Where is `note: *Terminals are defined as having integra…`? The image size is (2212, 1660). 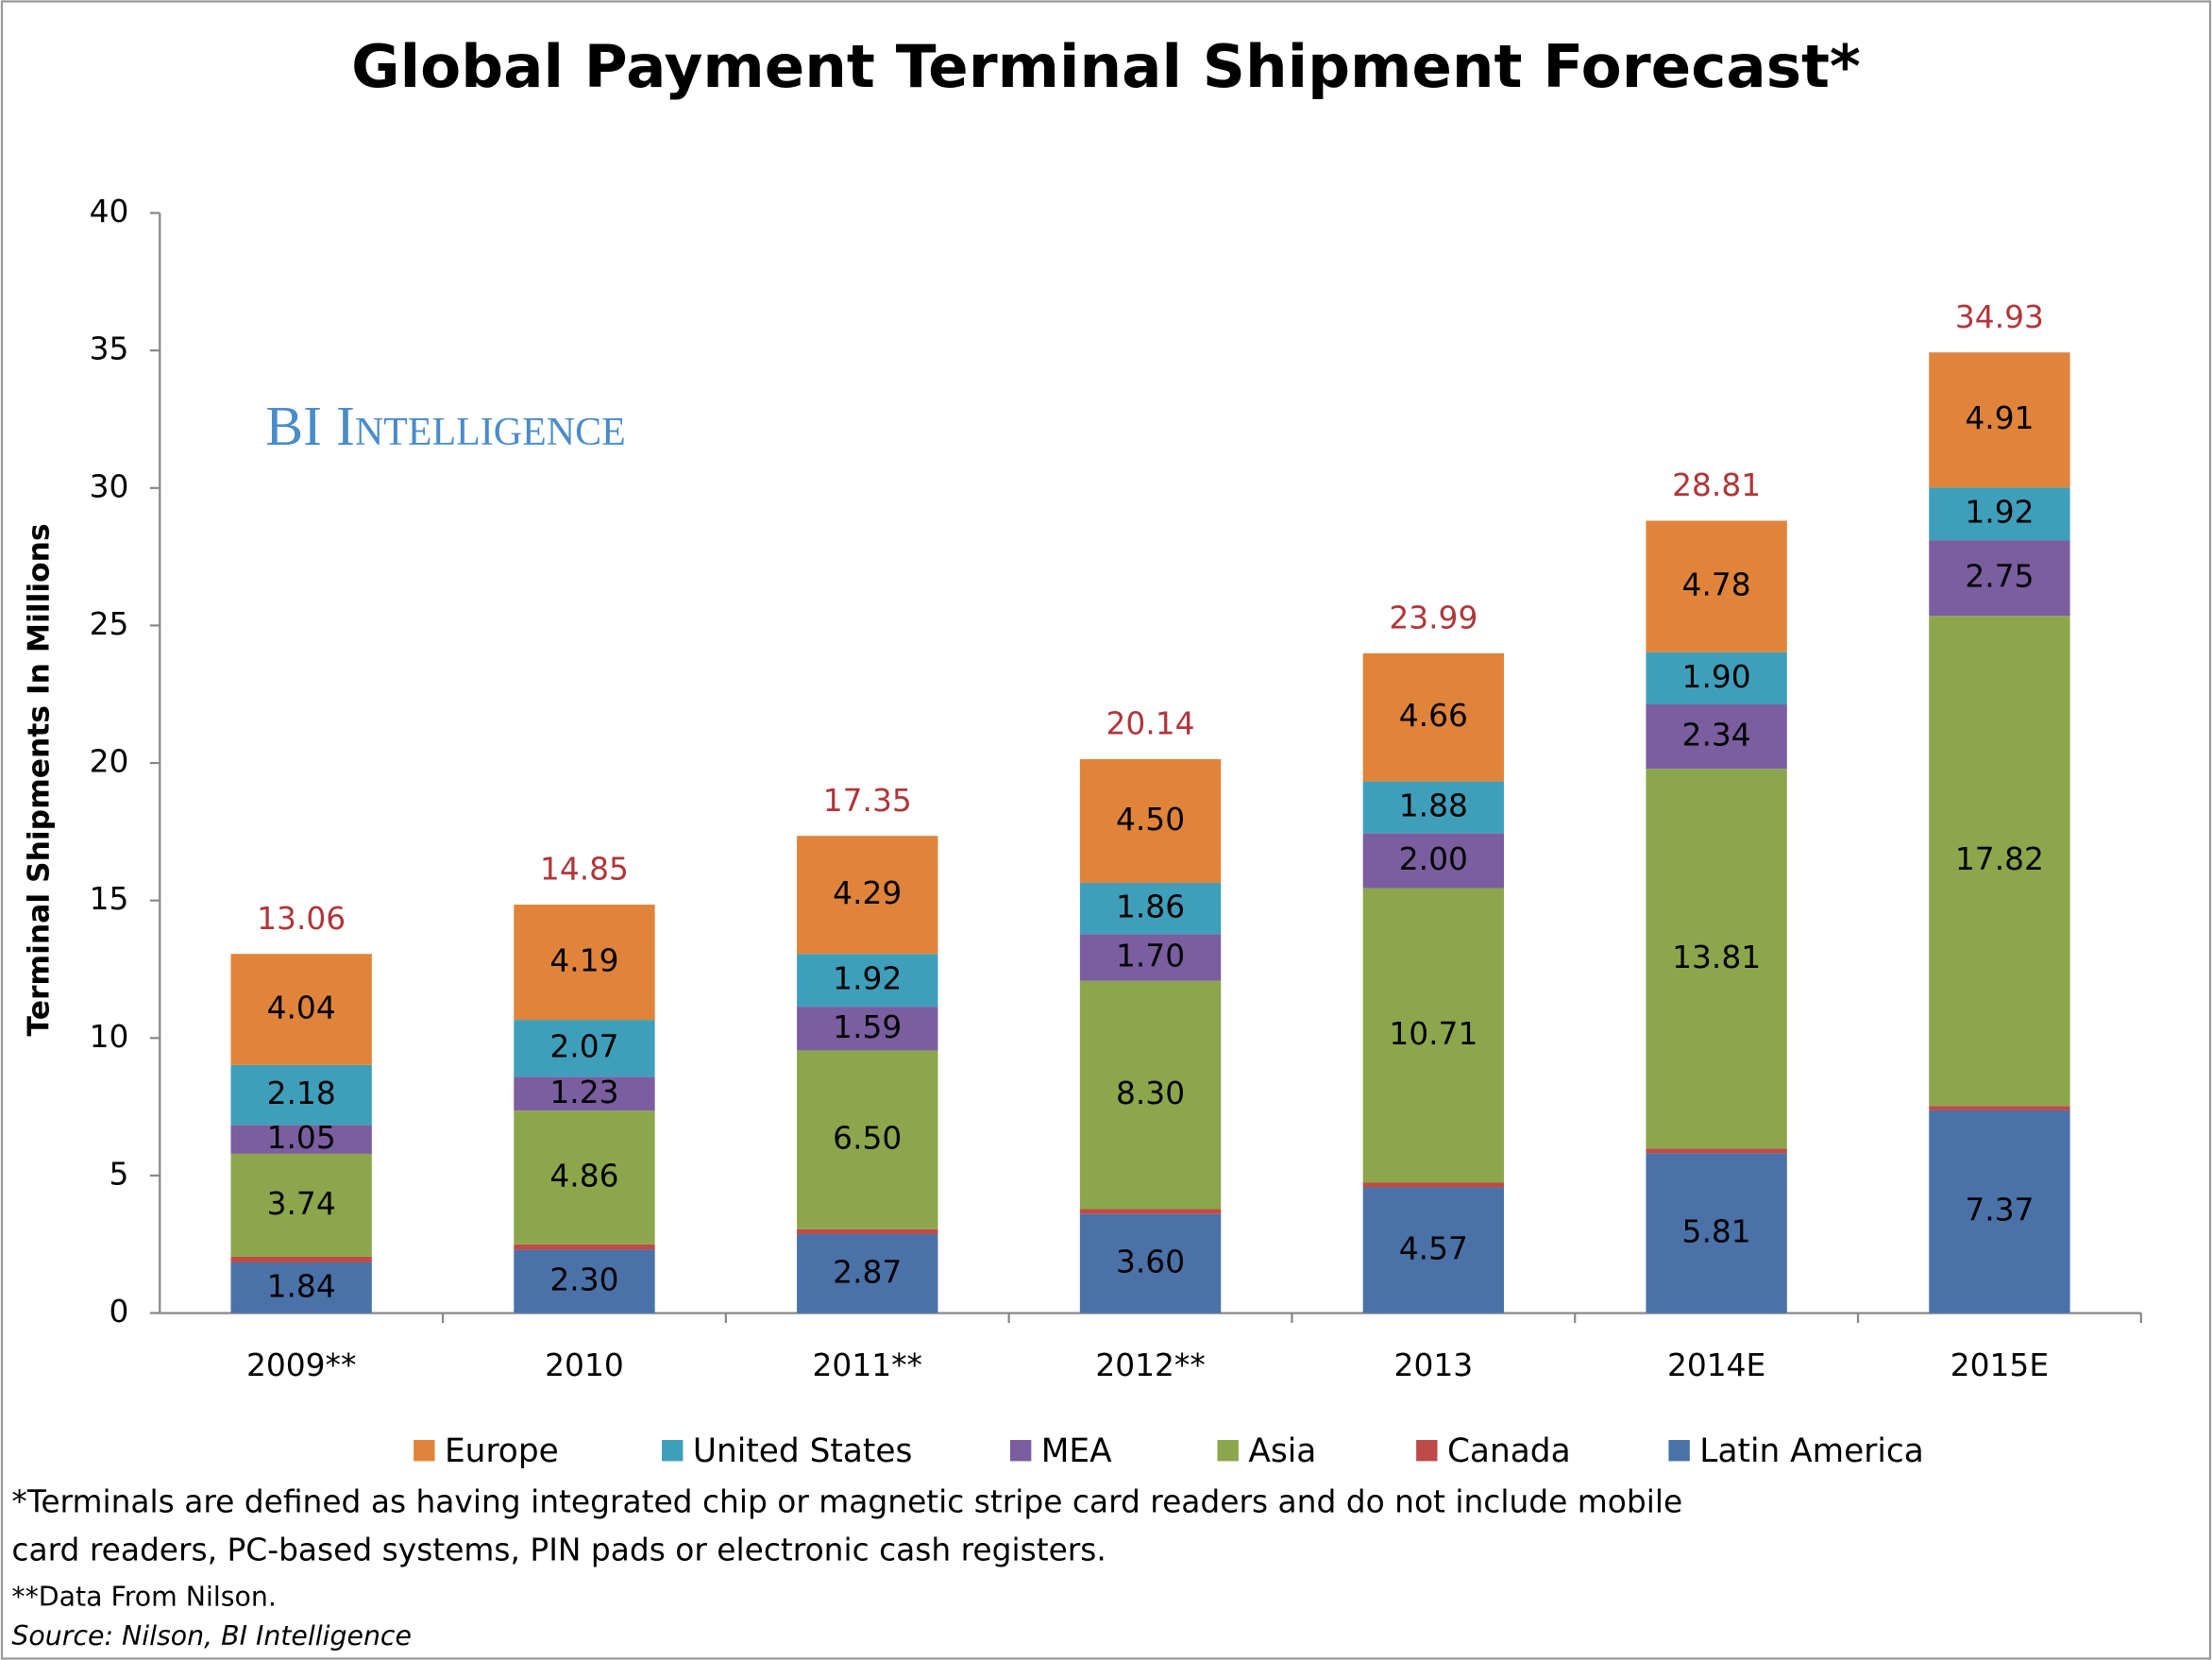
note: *Terminals are defined as having integra… is located at coordinates (846, 1502).